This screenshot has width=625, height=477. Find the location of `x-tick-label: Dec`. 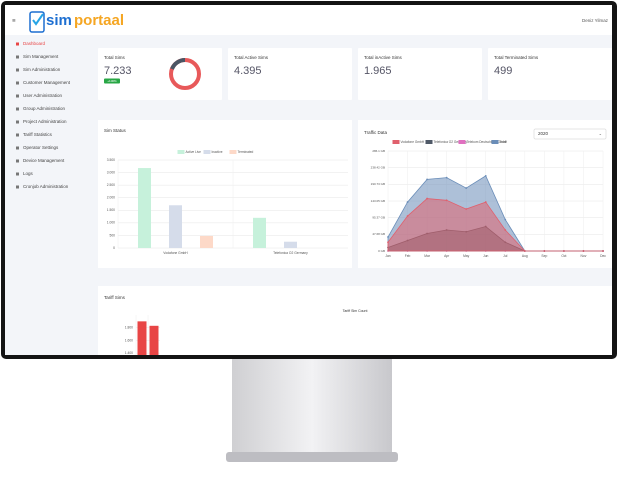

x-tick-label: Dec is located at coordinates (603, 256).